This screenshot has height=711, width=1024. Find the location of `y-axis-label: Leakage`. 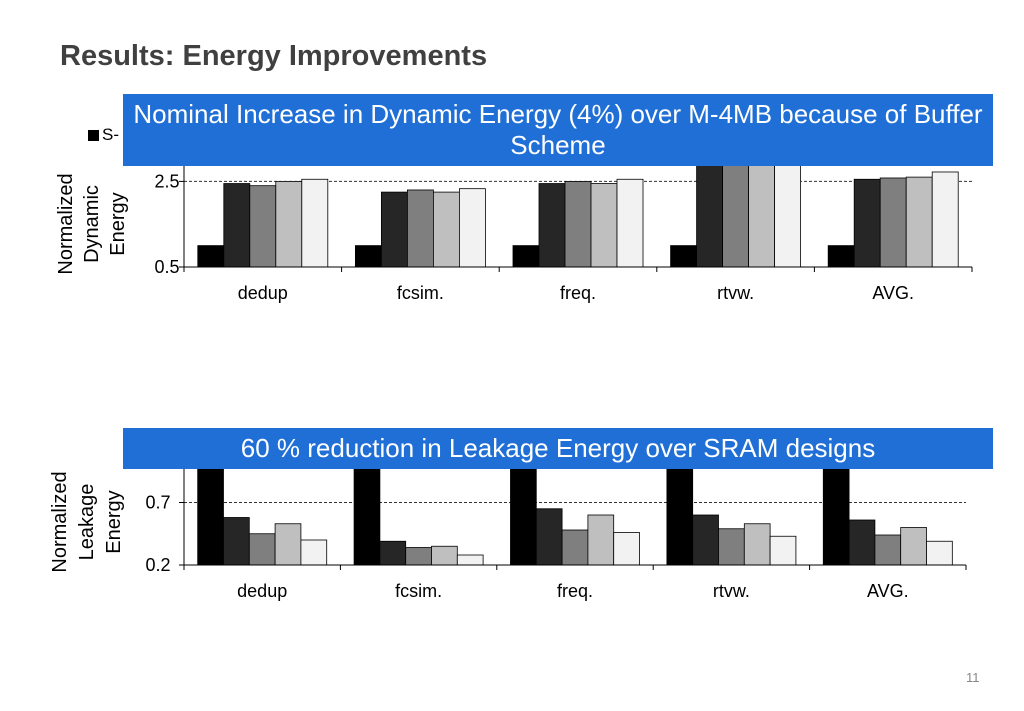

y-axis-label: Leakage is located at coordinates (87, 522).